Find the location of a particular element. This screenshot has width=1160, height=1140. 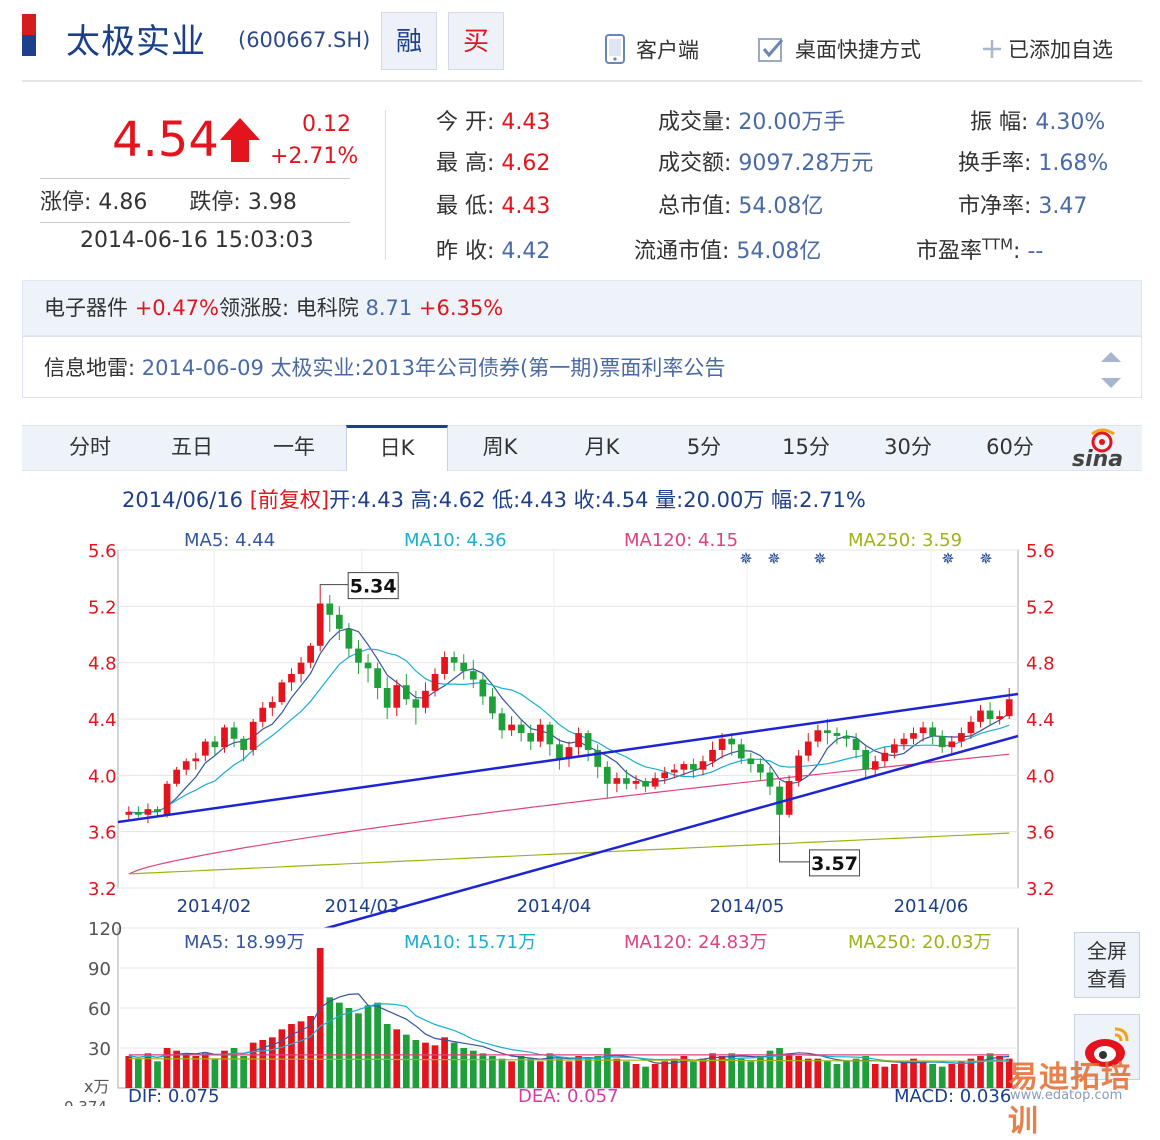

tab-daily-k: 日K is located at coordinates (397, 448).